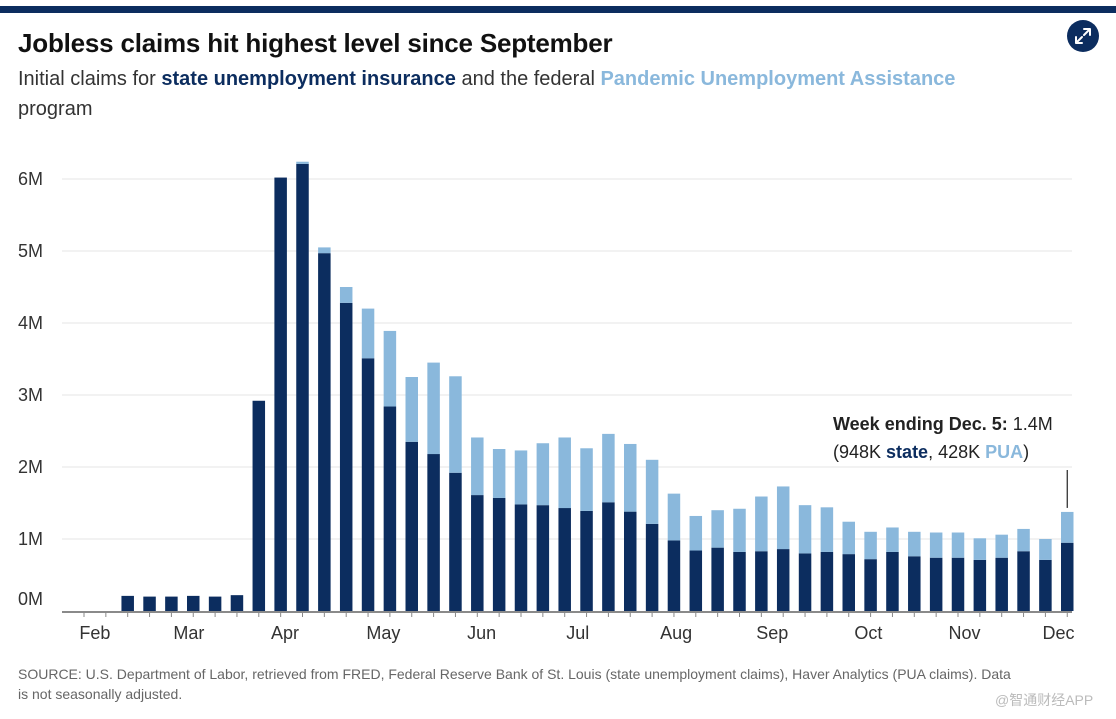 Image resolution: width=1116 pixels, height=719 pixels. I want to click on subtitle-text-3: program, so click(55, 109).